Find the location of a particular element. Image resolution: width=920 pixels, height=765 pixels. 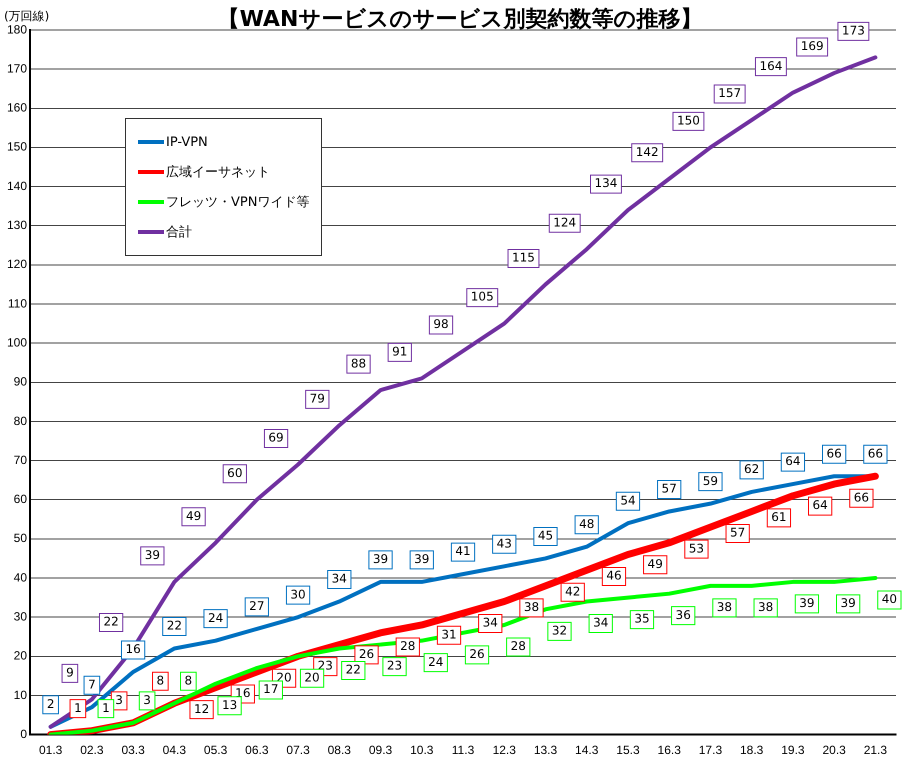

data-label: 48 is located at coordinates (586, 523).